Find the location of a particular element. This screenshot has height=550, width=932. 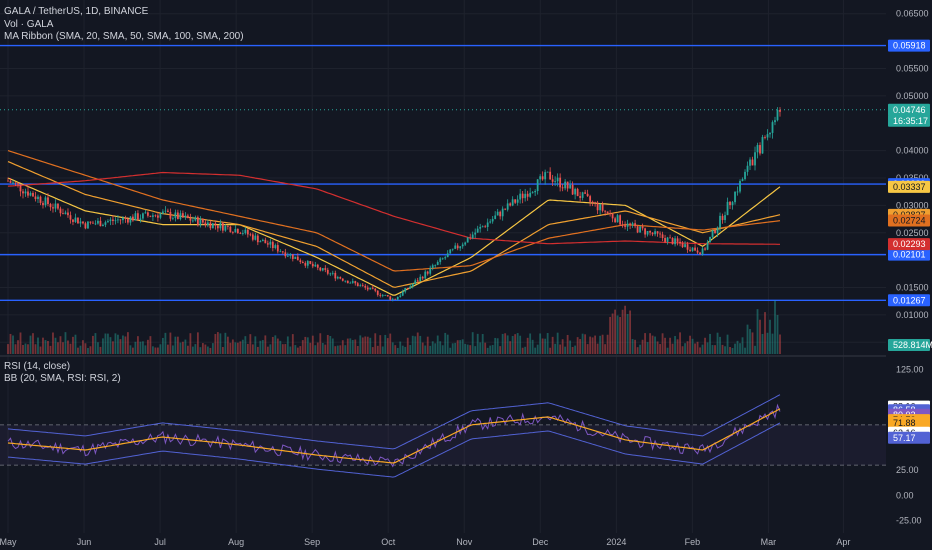

symbol-legend: GALA / TetherUS, 1D, BINANCE is located at coordinates (76, 11).